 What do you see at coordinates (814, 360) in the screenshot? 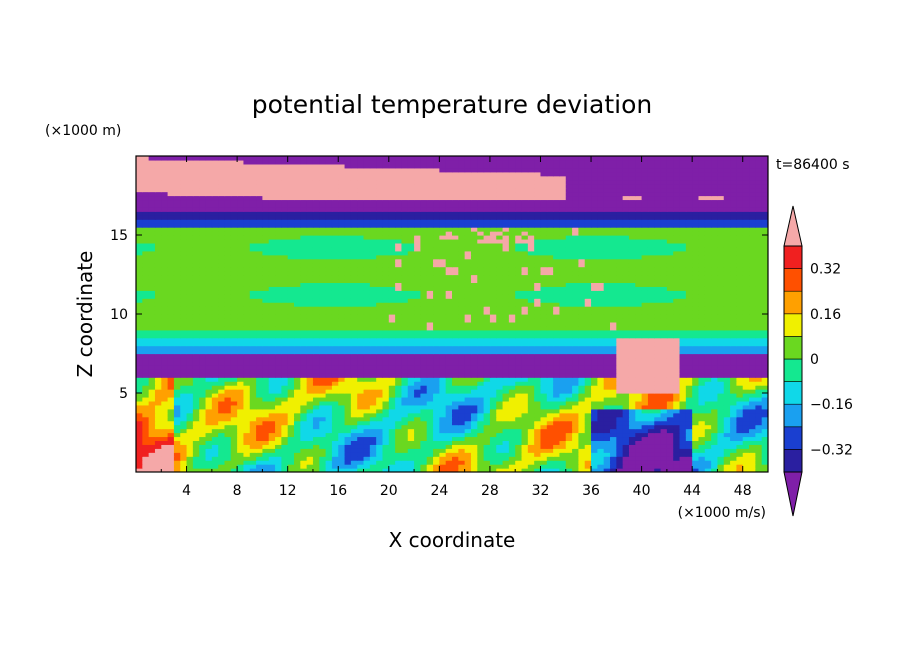
I see `colorbar-label: 0` at bounding box center [814, 360].